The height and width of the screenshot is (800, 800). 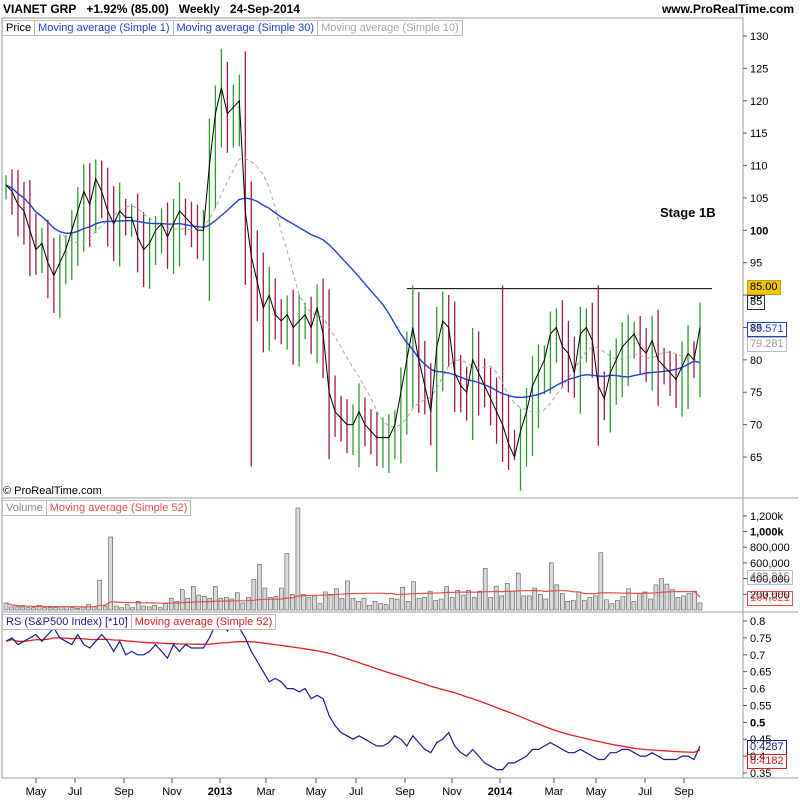 What do you see at coordinates (25, 508) in the screenshot?
I see `legend-volume: Volume` at bounding box center [25, 508].